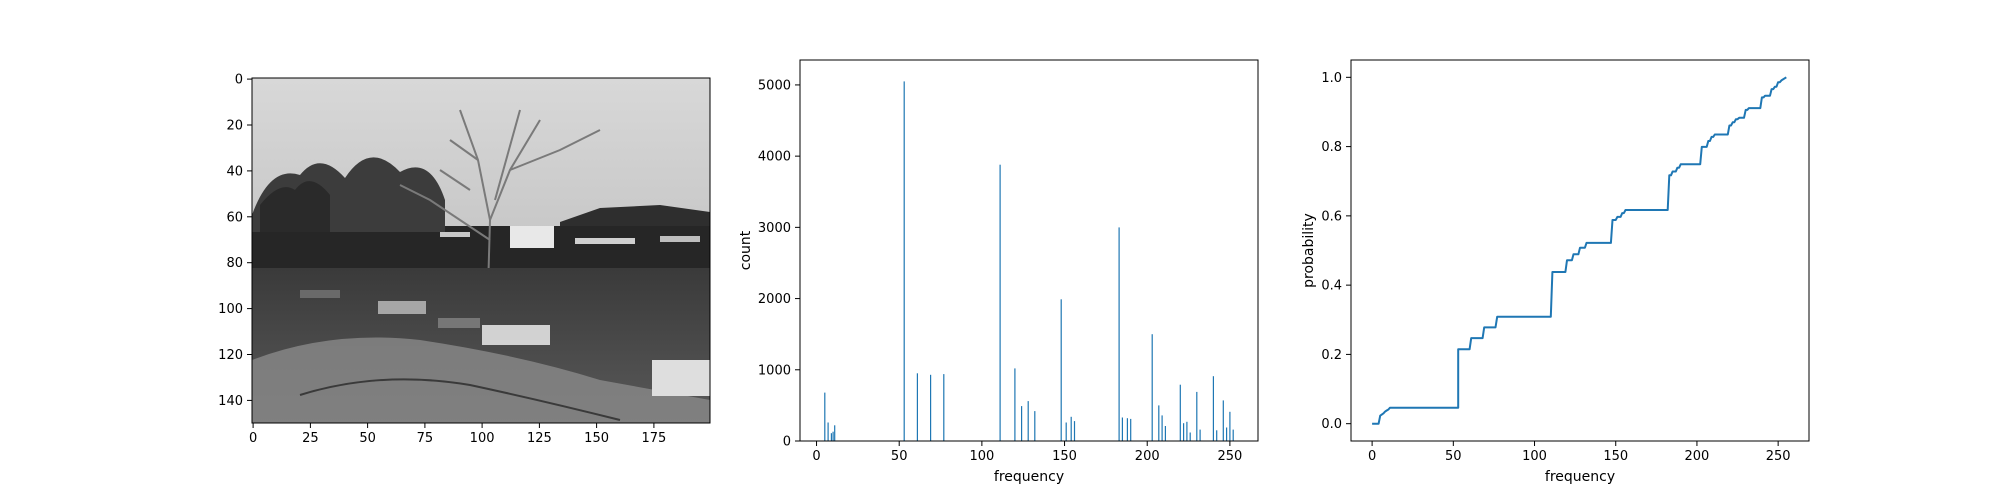 The image size is (2000, 504). I want to click on cdf-x-tick-label: 100, so click(1534, 456).